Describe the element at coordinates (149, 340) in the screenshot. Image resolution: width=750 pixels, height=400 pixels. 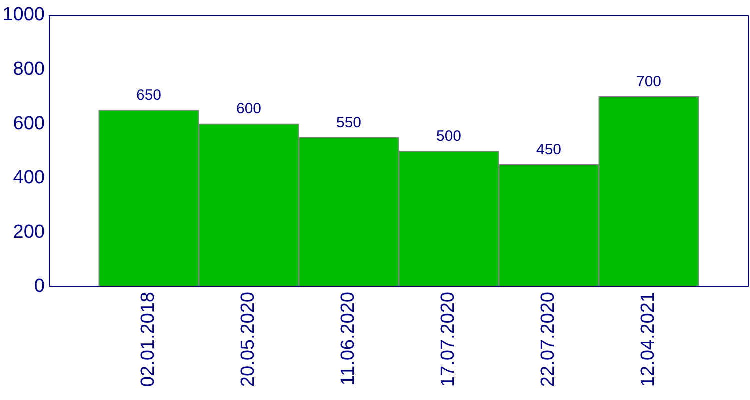
I see `x-tick-label: 02.01.2018` at that location.